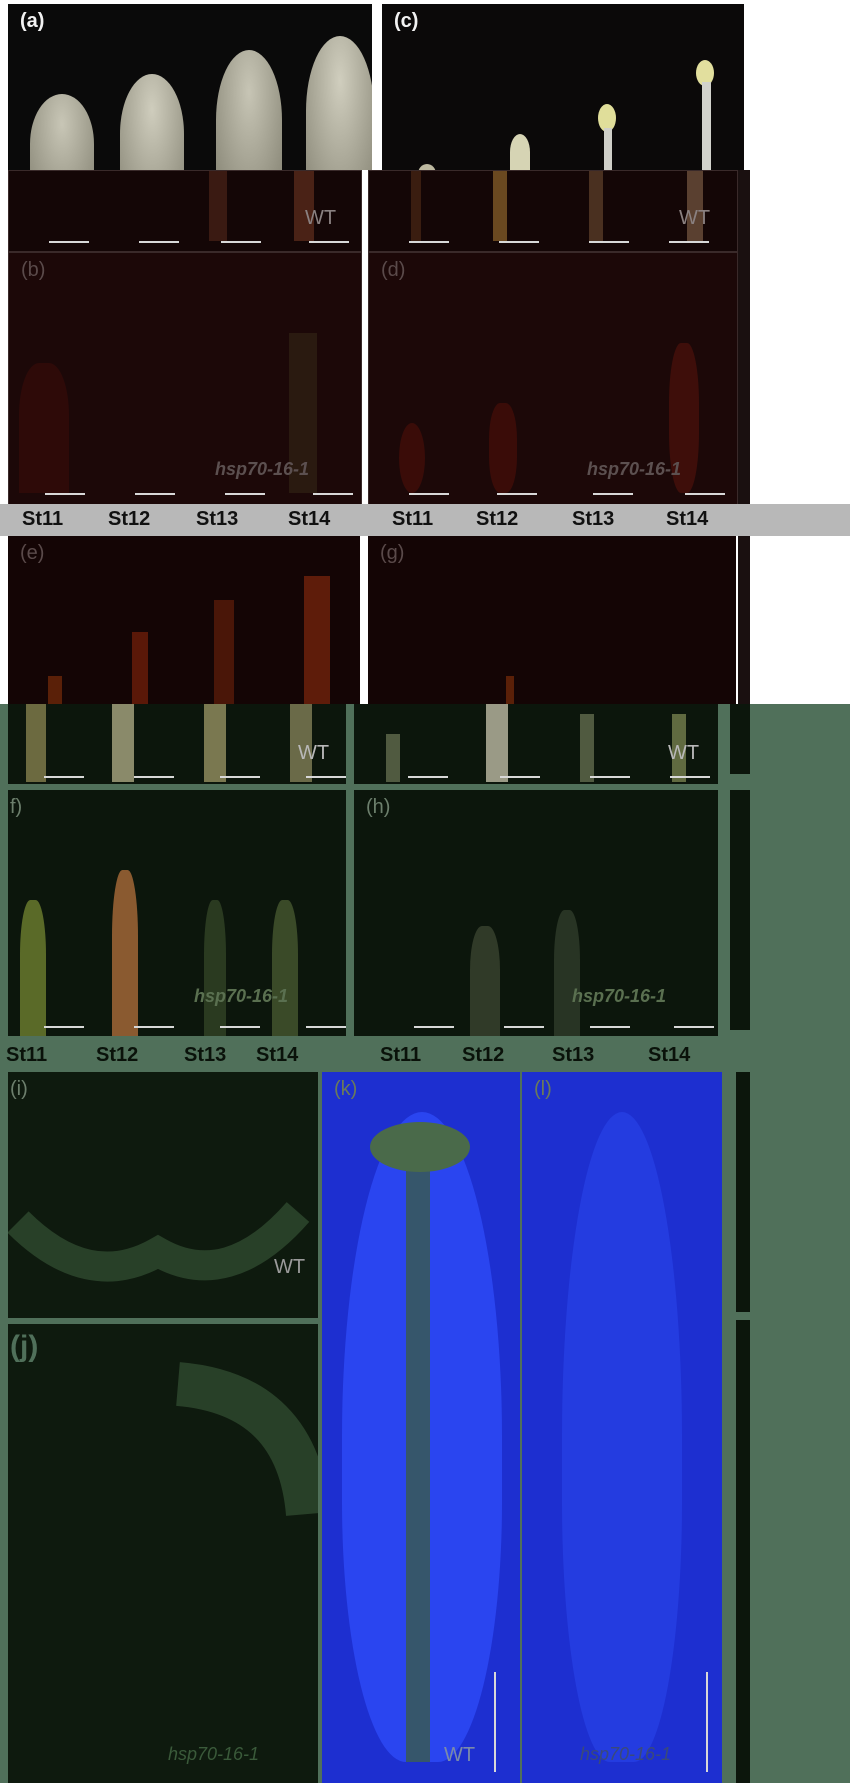 This screenshot has height=1783, width=850. What do you see at coordinates (163, 1195) in the screenshot?
I see `panel-i-image: (i) WT` at bounding box center [163, 1195].